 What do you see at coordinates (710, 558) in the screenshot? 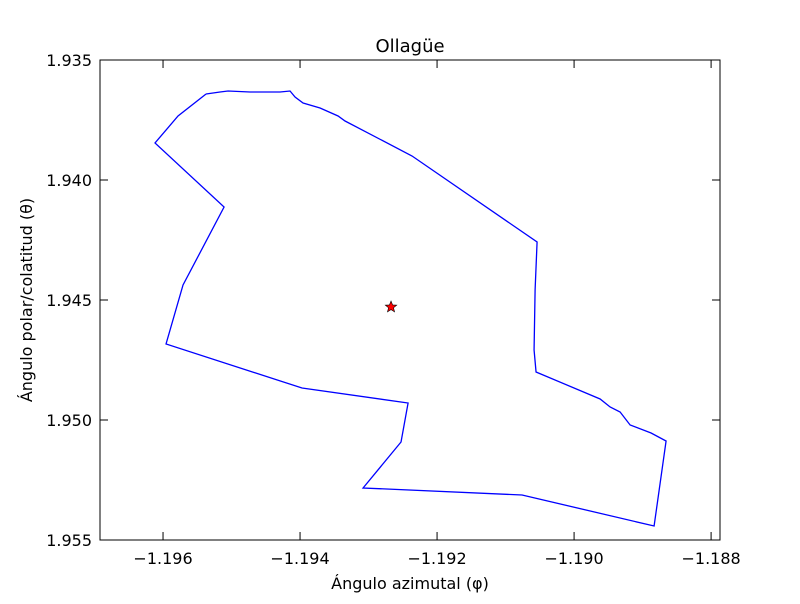
I see `x-tick-label: −1.188` at bounding box center [710, 558].